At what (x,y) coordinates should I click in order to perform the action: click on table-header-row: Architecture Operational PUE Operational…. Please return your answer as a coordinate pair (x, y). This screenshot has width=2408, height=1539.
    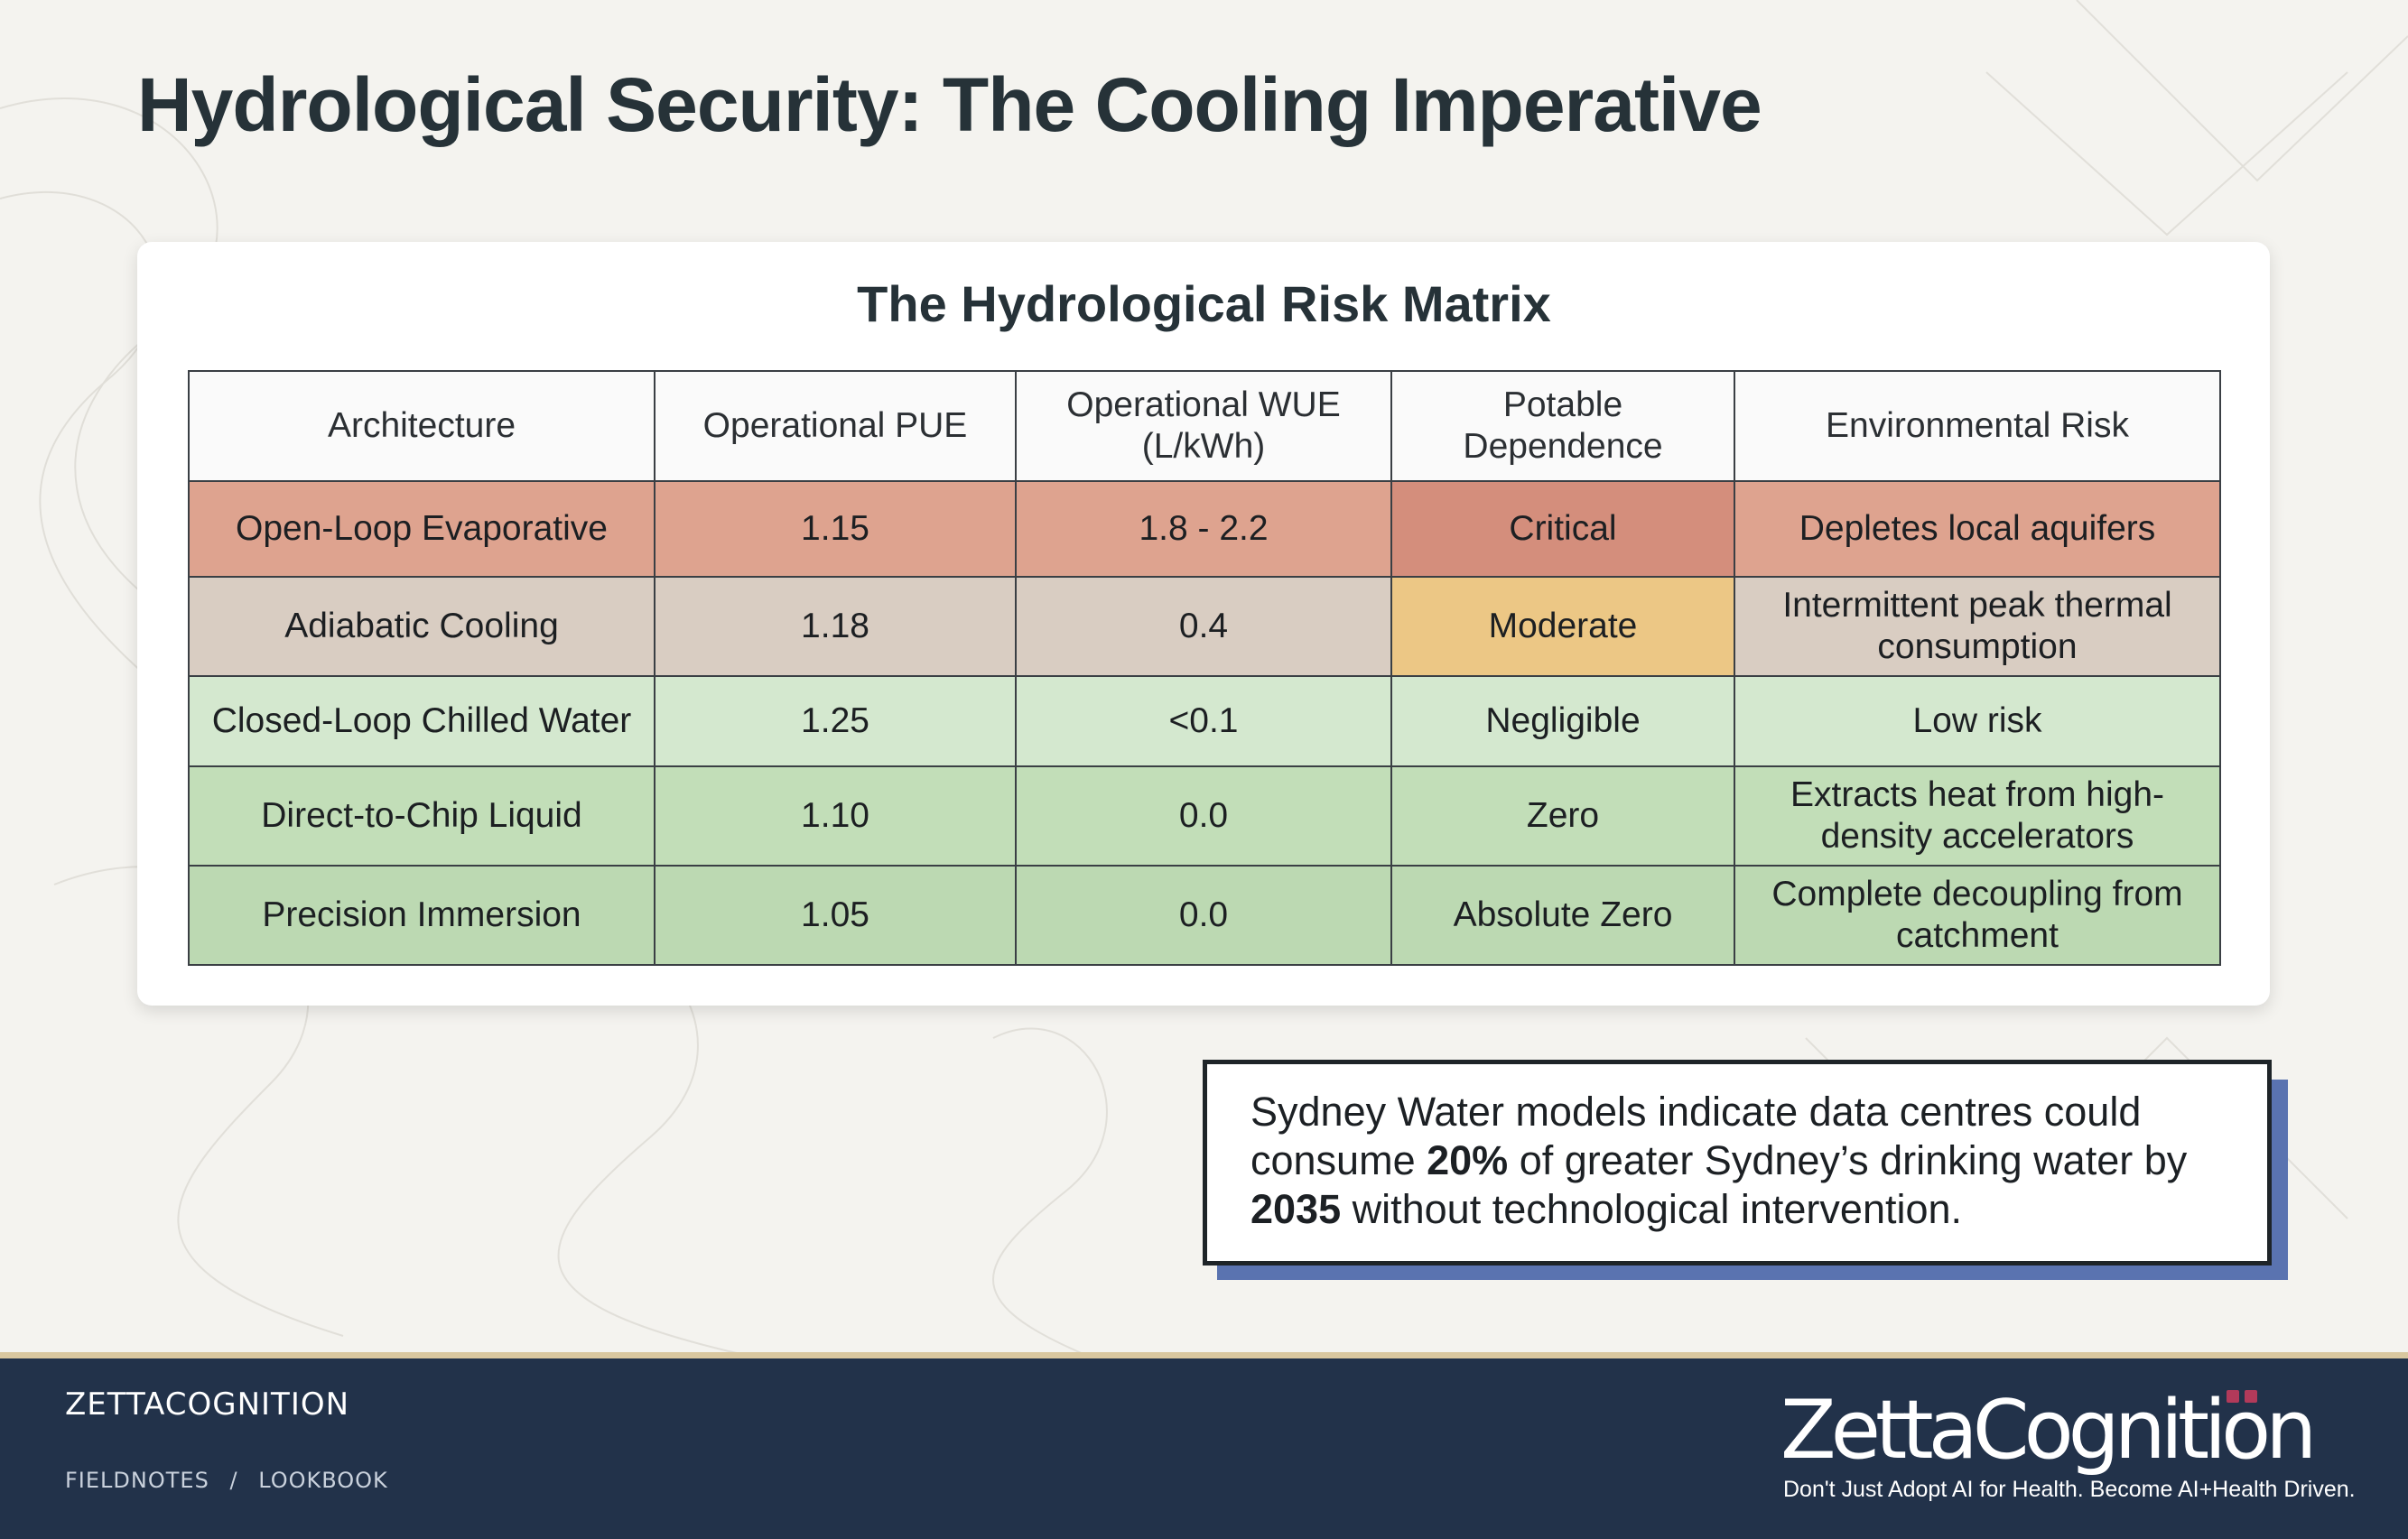
    Looking at the image, I should click on (1204, 426).